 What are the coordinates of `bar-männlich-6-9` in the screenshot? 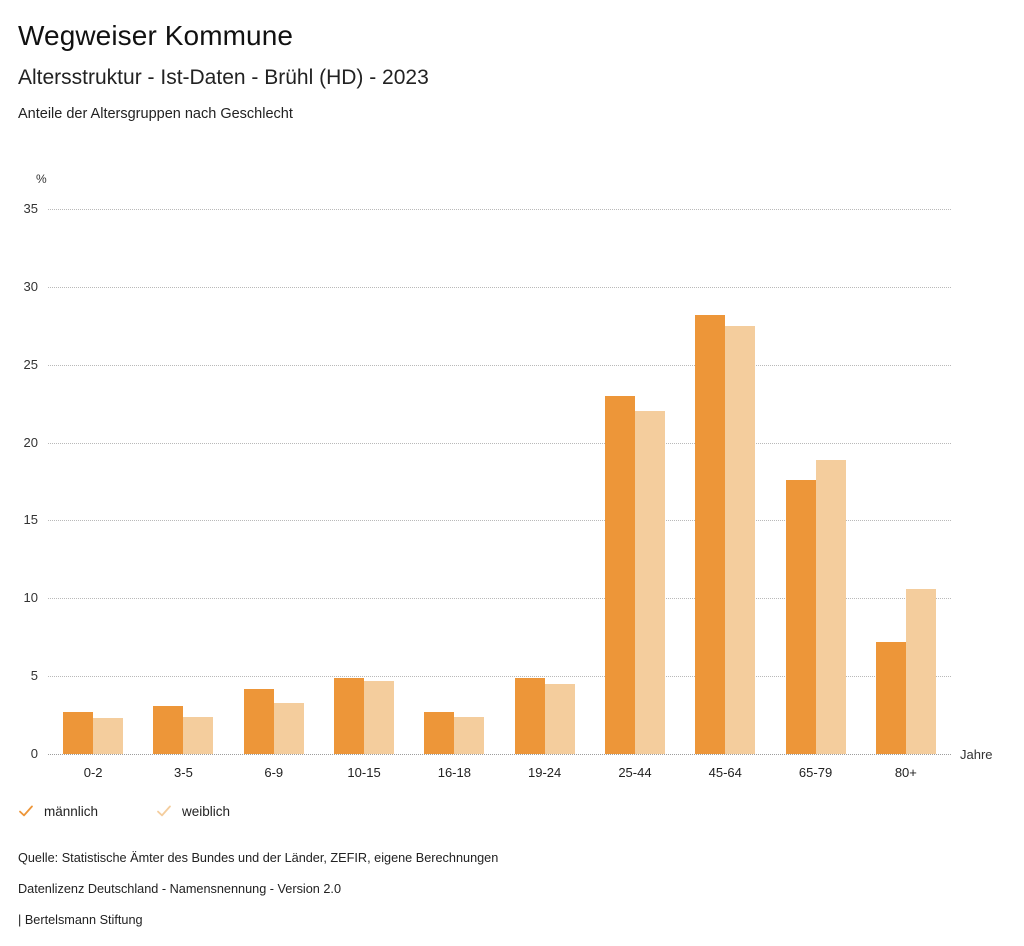 It's located at (258, 721).